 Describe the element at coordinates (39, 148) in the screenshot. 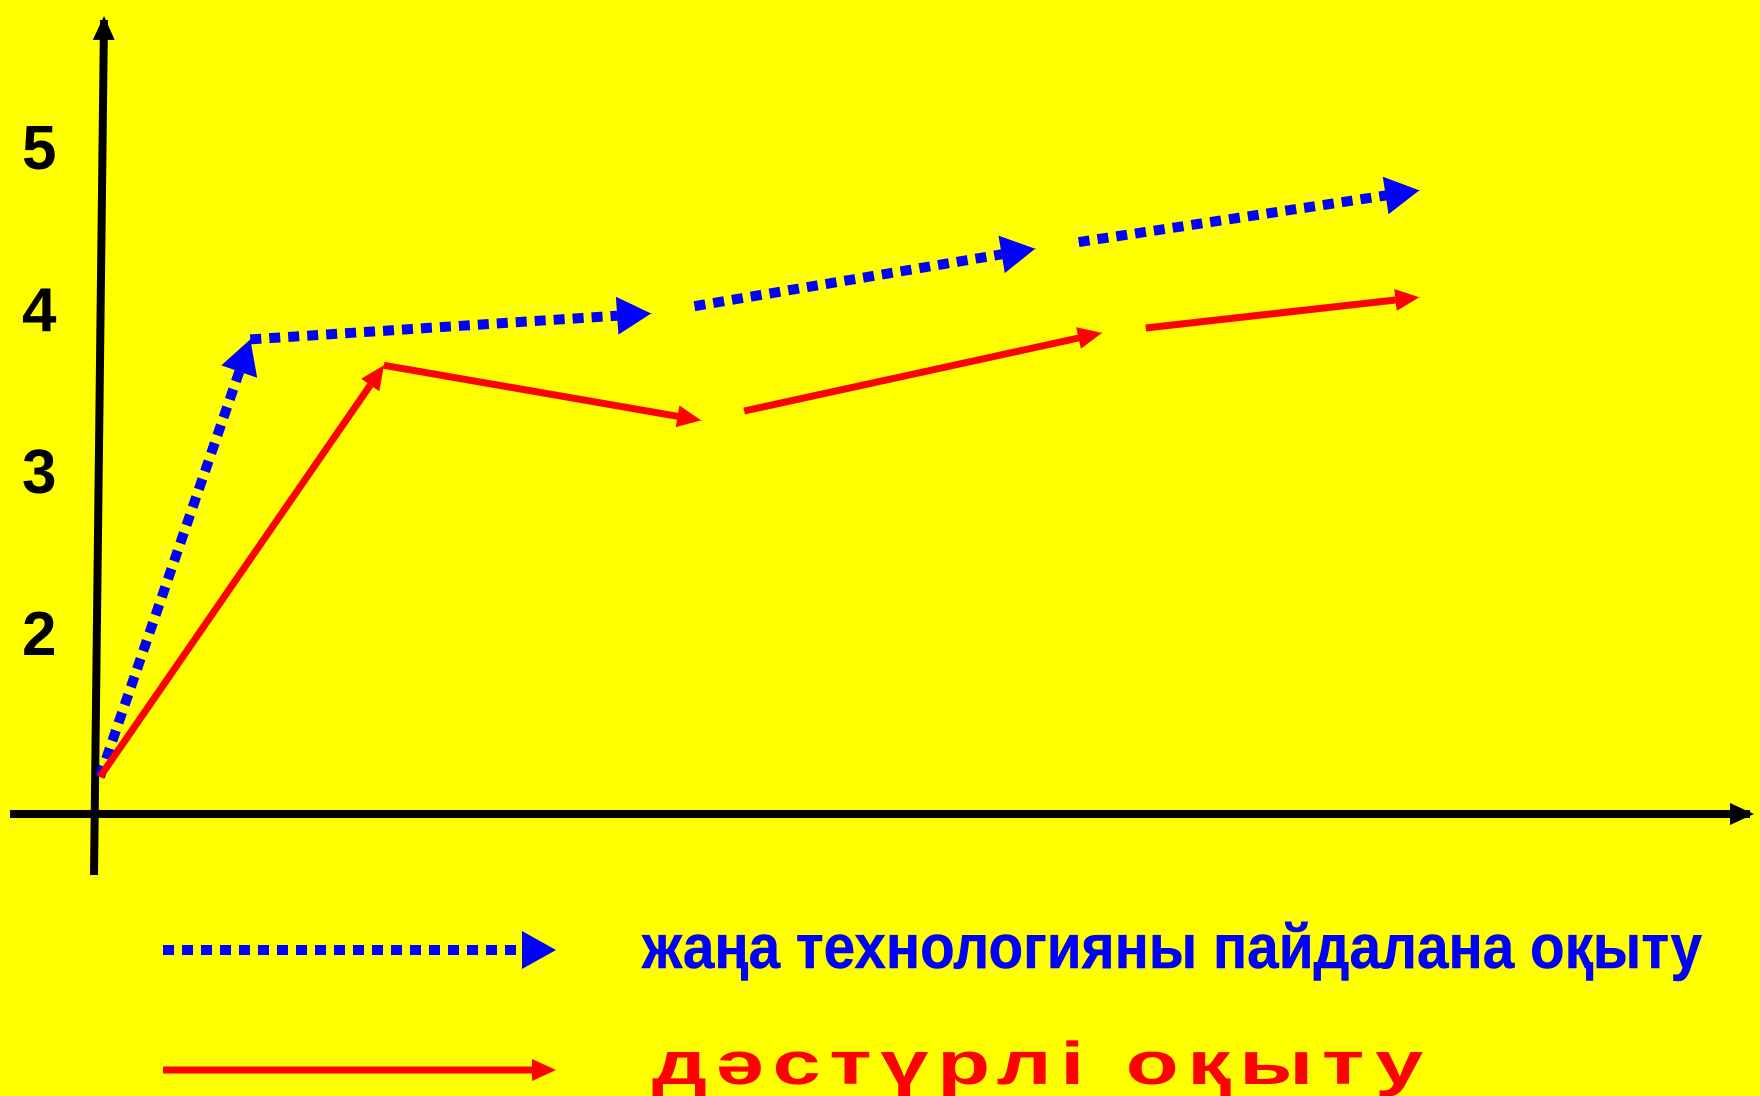

I see `y-tick-label: 5` at that location.